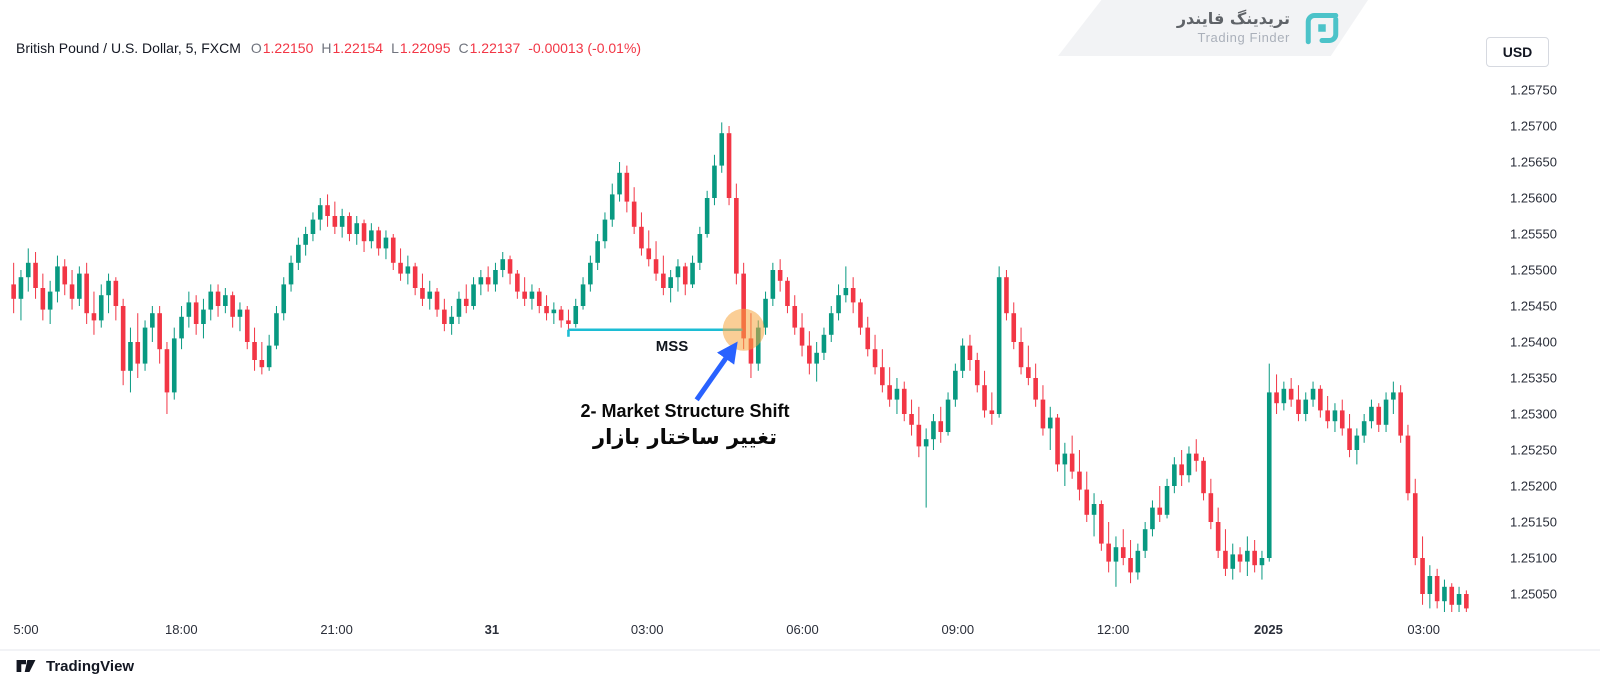  What do you see at coordinates (802, 629) in the screenshot?
I see `svg-text: 06:00` at bounding box center [802, 629].